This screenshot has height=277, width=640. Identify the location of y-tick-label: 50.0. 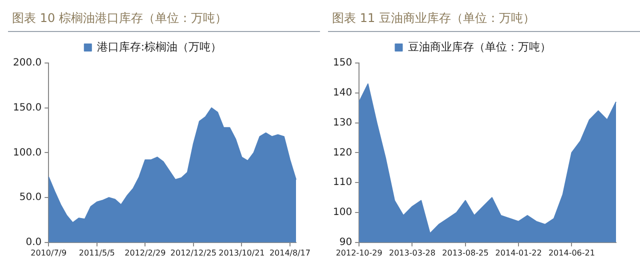
(30, 198).